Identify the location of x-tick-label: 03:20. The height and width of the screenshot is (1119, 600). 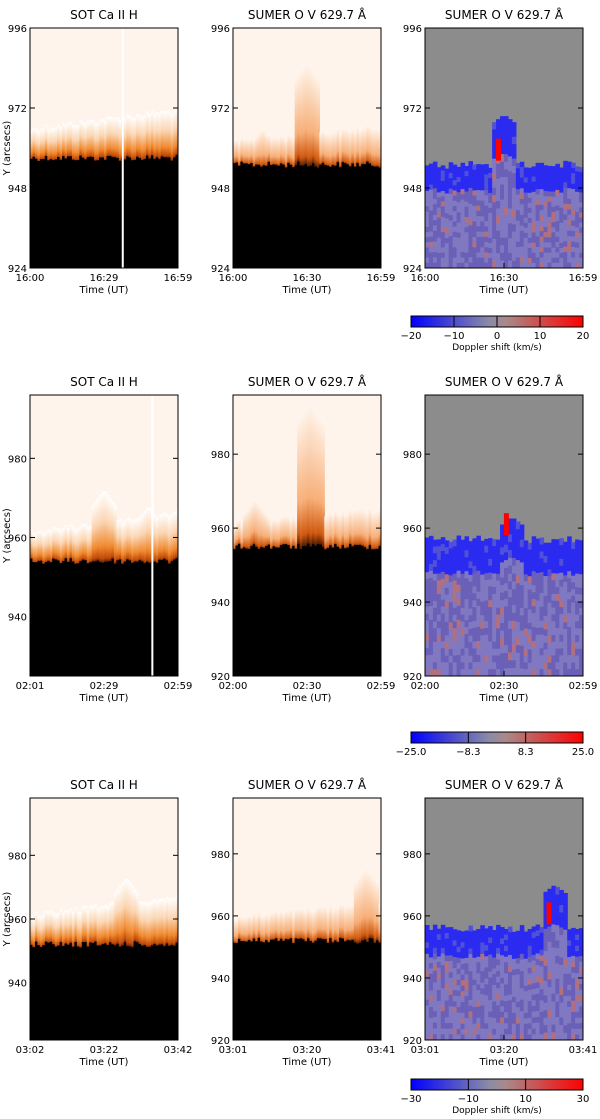
(504, 1050).